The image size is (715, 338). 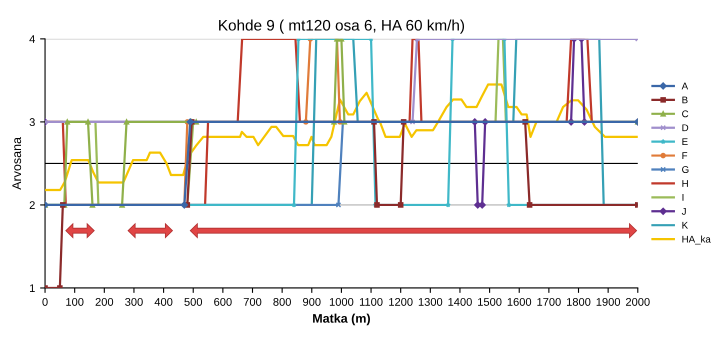 What do you see at coordinates (578, 302) in the screenshot?
I see `x-tick-label: 1800` at bounding box center [578, 302].